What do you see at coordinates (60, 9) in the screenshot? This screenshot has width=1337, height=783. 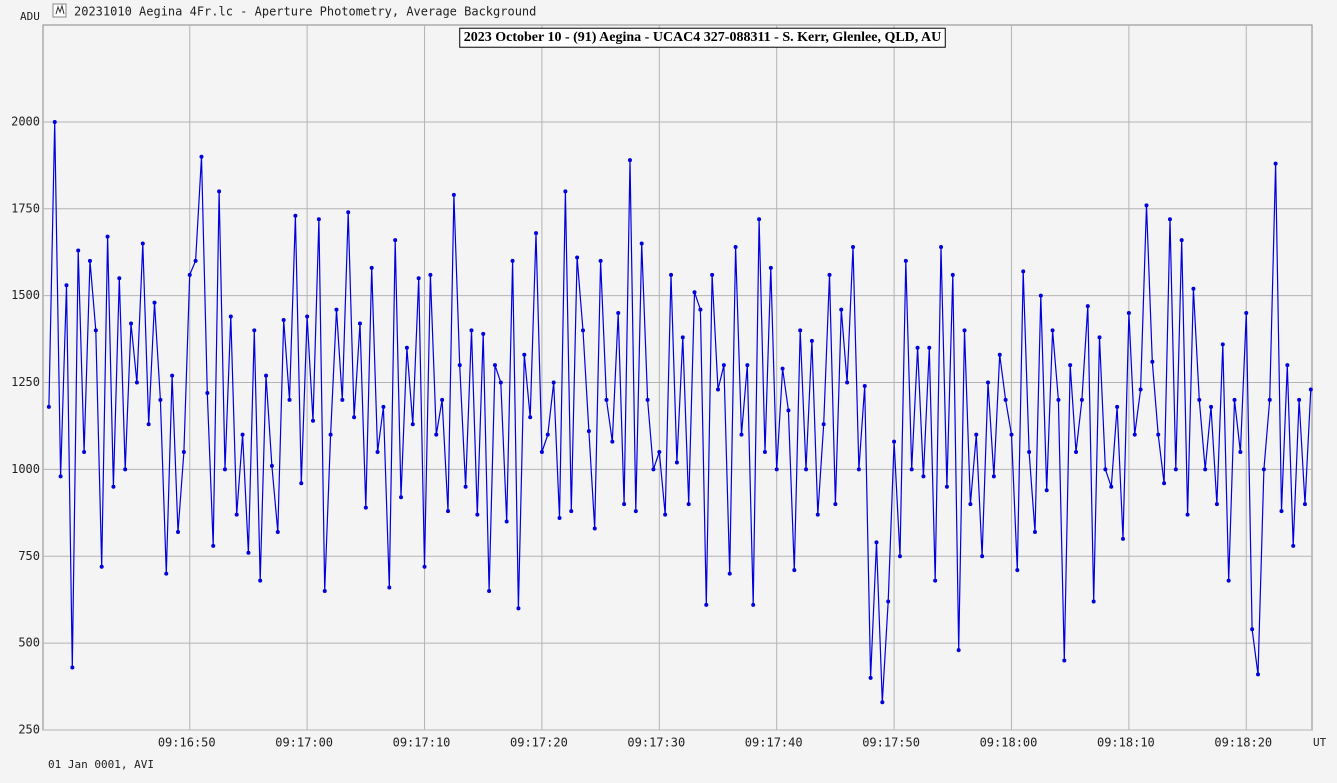 I see `app-icon-glyph` at bounding box center [60, 9].